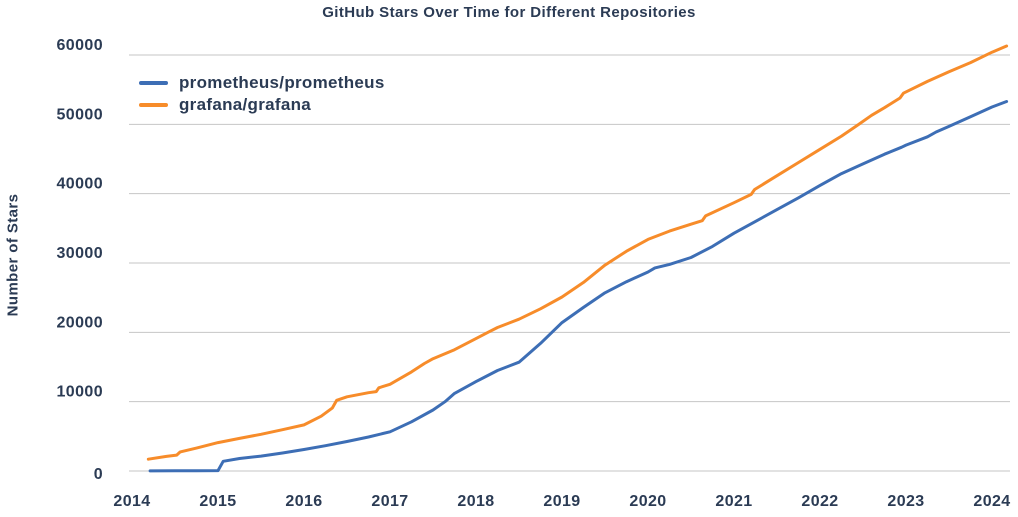 This screenshot has height=517, width=1018. I want to click on svg-text: 2019, so click(561, 501).